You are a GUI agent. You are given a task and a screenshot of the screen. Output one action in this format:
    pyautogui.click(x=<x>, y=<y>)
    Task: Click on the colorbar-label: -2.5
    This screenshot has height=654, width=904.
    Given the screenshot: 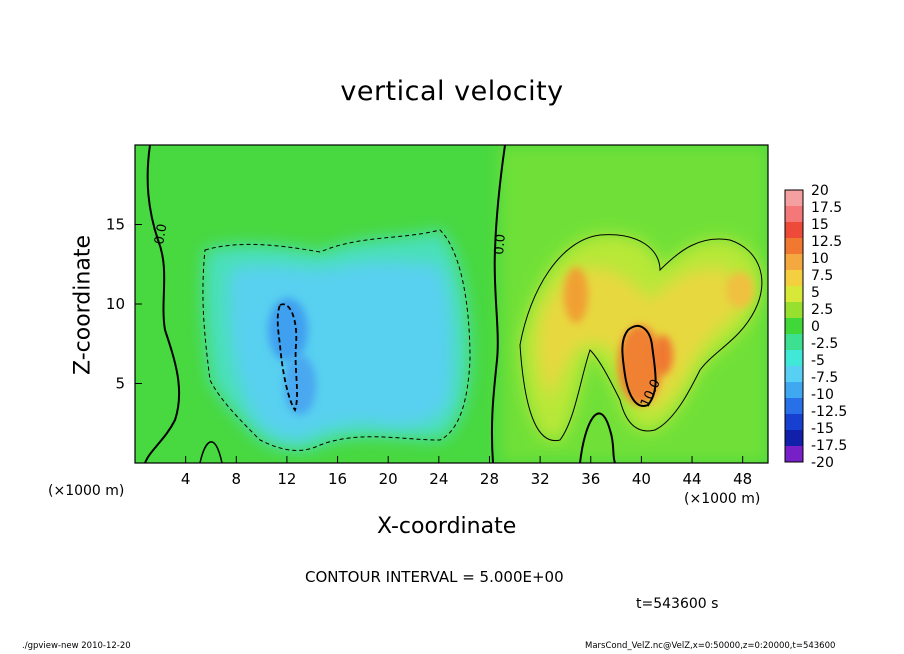 What is the action you would take?
    pyautogui.click(x=824, y=344)
    